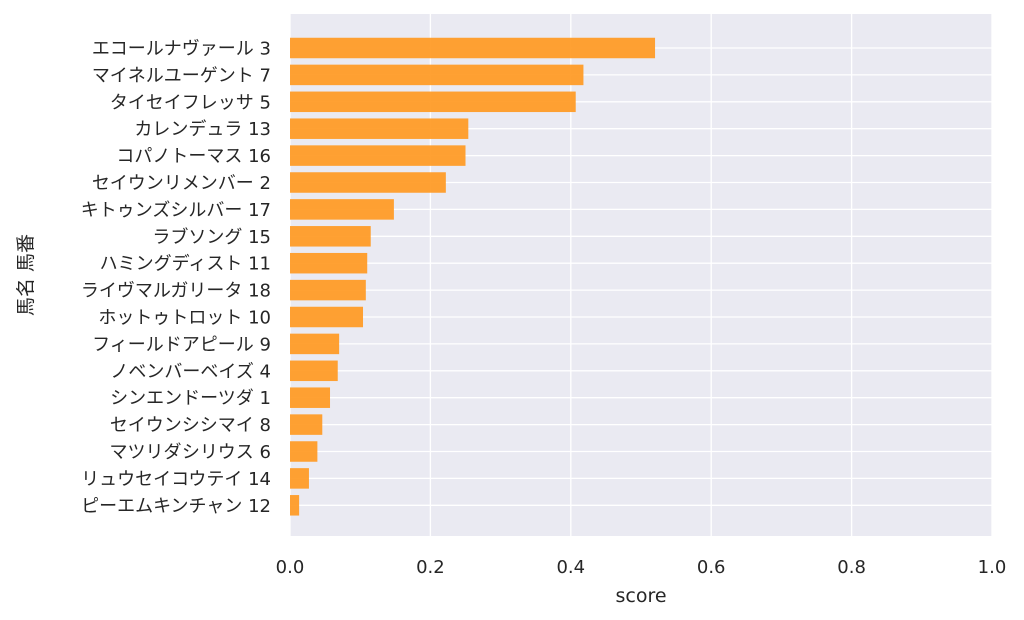 This screenshot has width=1024, height=620. Describe the element at coordinates (190, 425) in the screenshot. I see `y-tick-label: セイウンシシマイ 8` at that location.